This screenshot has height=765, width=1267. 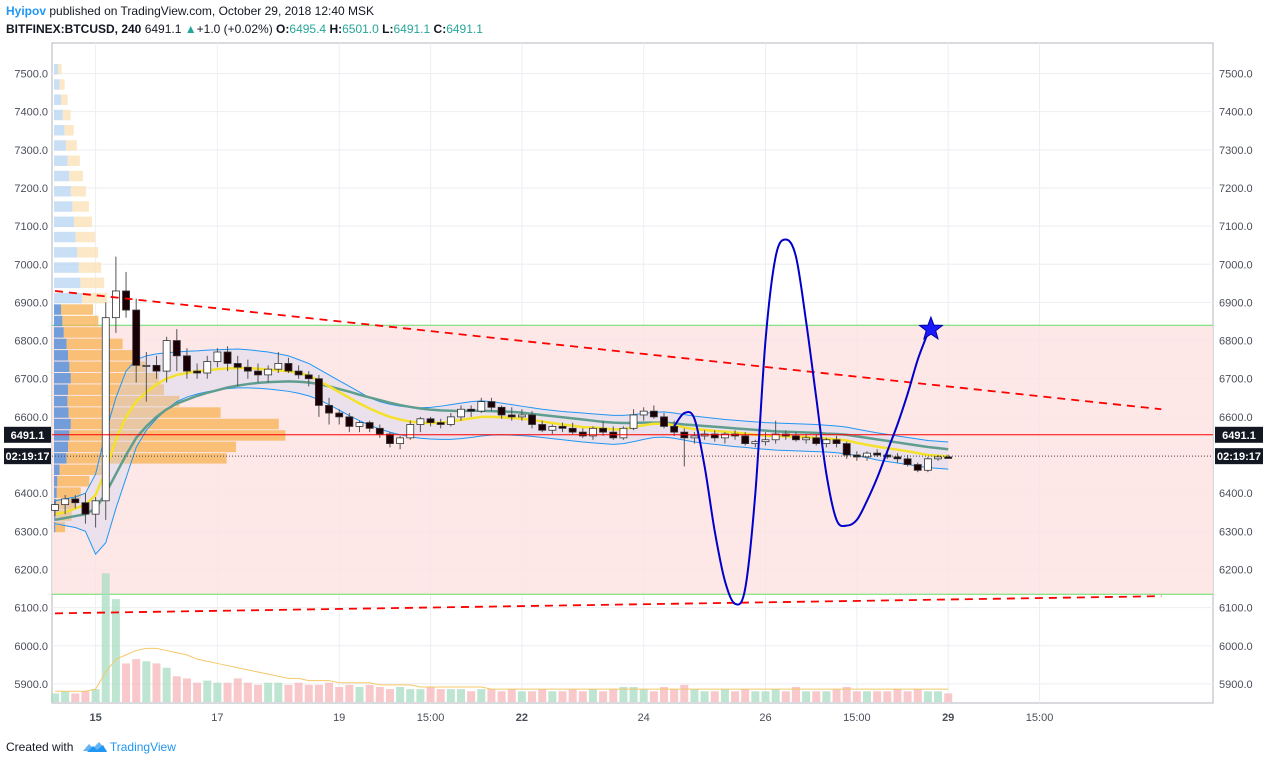 I want to click on y-tick-label-right: 6400.0, so click(x=1236, y=494).